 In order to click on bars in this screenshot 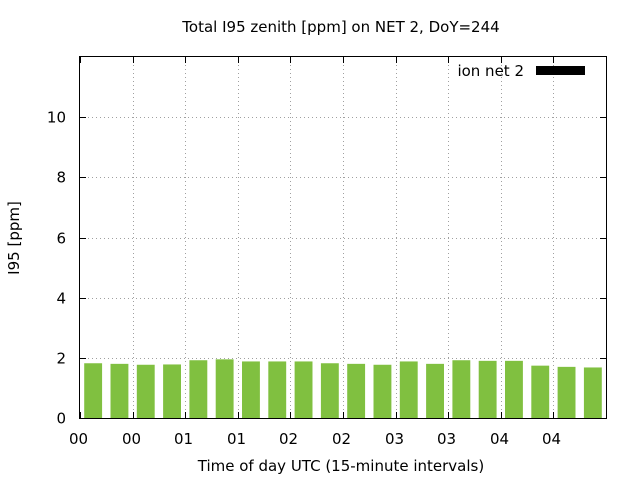, I will do `click(343, 388)`.